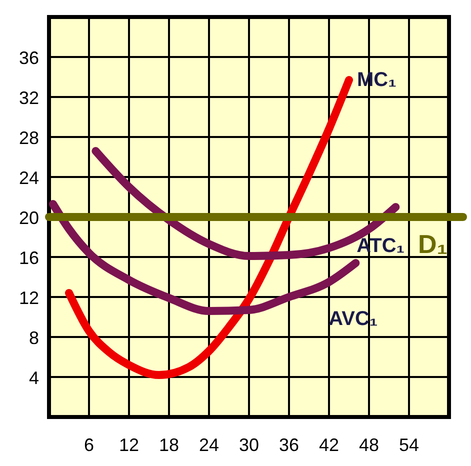  What do you see at coordinates (28, 98) in the screenshot?
I see `y-tick-label: 32` at bounding box center [28, 98].